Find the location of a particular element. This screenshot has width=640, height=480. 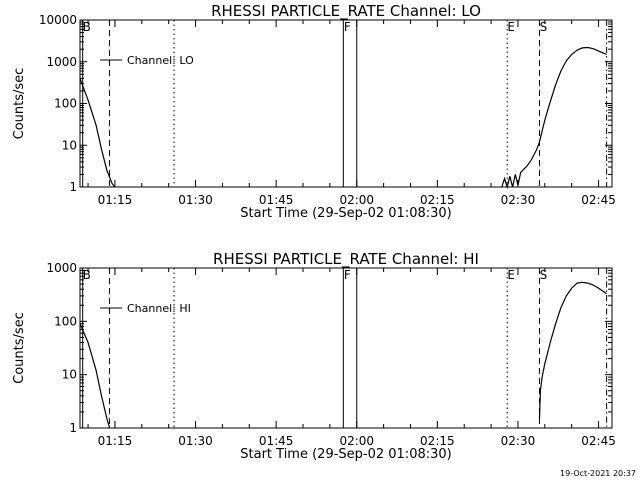

generation-timestamp: 19-Oct-2021 20:37 is located at coordinates (598, 473).